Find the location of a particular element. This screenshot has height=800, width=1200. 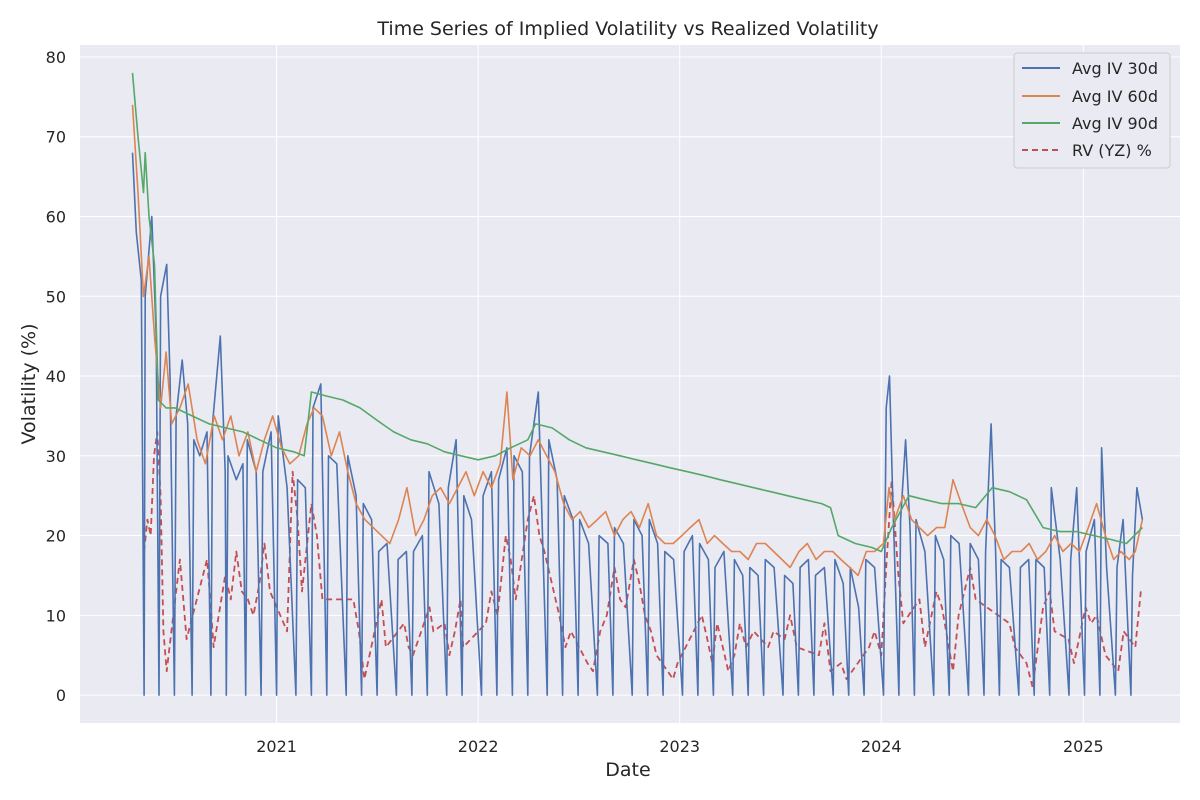

legend-label-iv90: Avg IV 90d is located at coordinates (1115, 123).